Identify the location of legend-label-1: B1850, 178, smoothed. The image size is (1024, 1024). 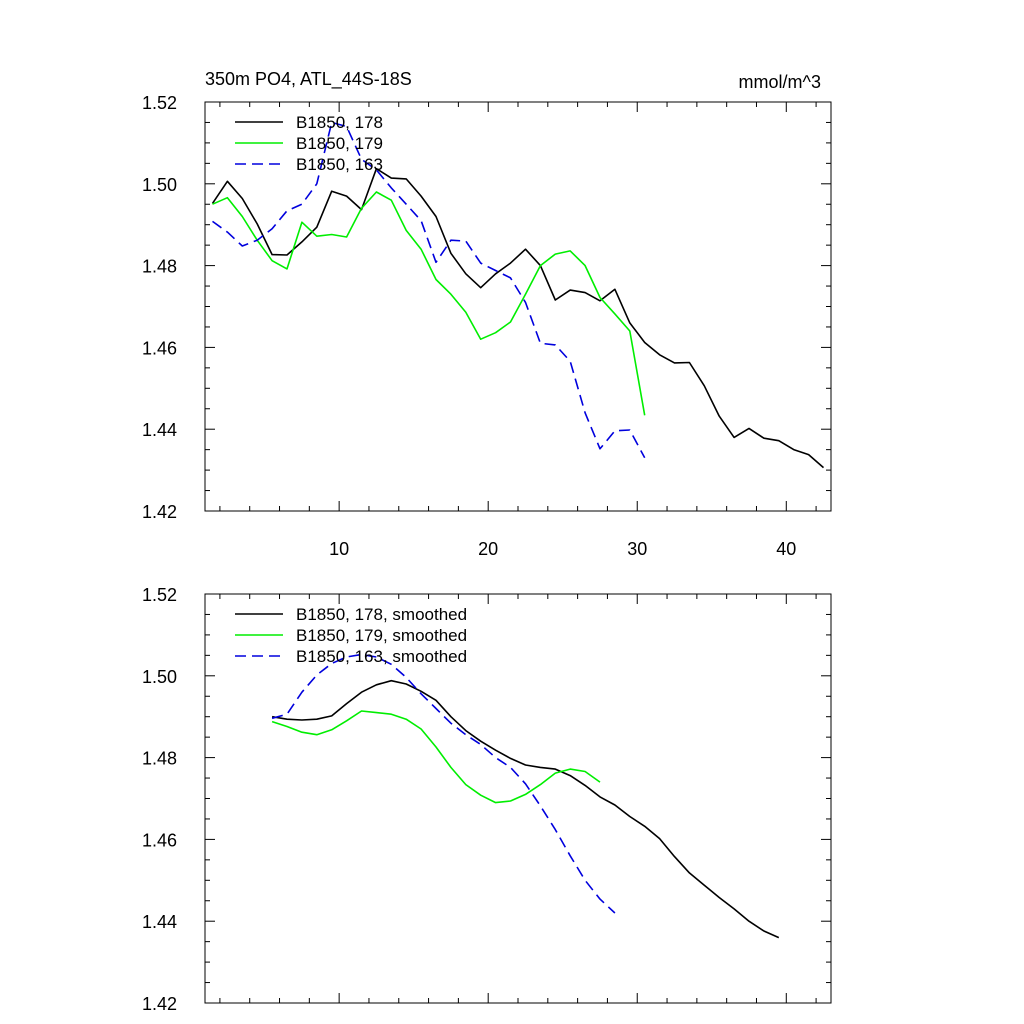
(381, 614).